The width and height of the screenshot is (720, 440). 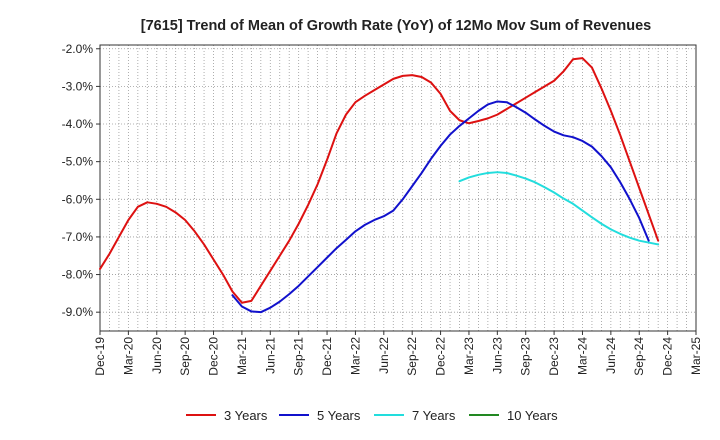 What do you see at coordinates (78, 275) in the screenshot?
I see `y-tick-label: -8.0%` at bounding box center [78, 275].